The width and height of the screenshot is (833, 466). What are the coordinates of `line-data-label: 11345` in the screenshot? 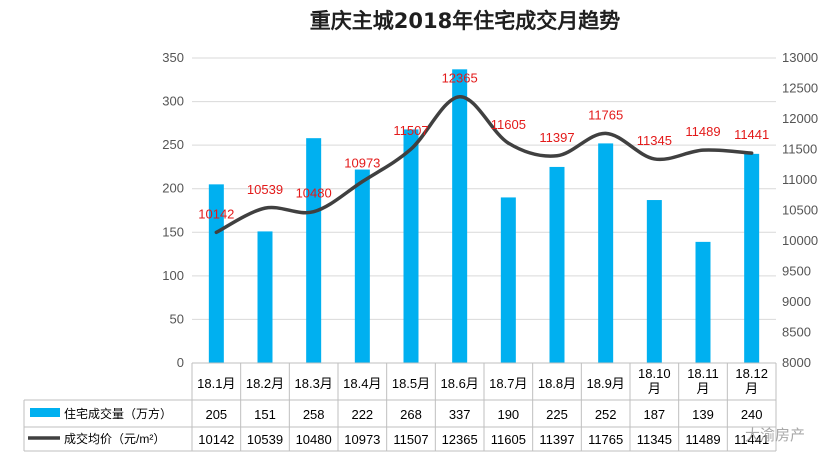 It's located at (654, 140).